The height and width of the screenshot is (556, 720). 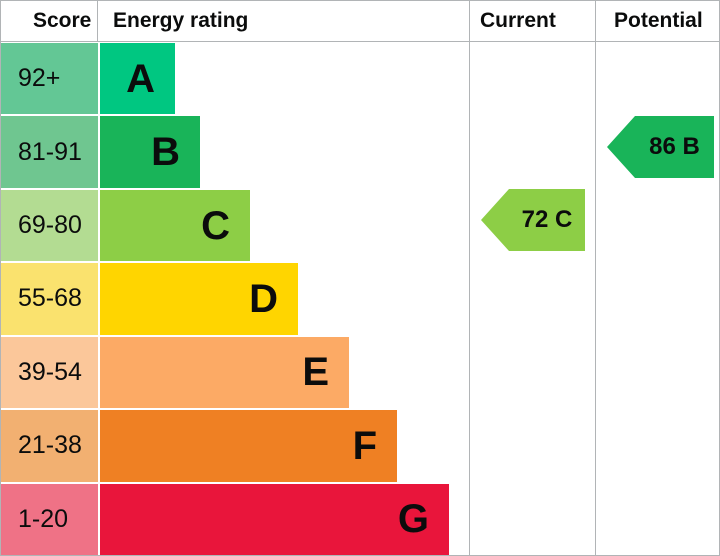 I want to click on band-row-b: 81-91 B, so click(x=235, y=153).